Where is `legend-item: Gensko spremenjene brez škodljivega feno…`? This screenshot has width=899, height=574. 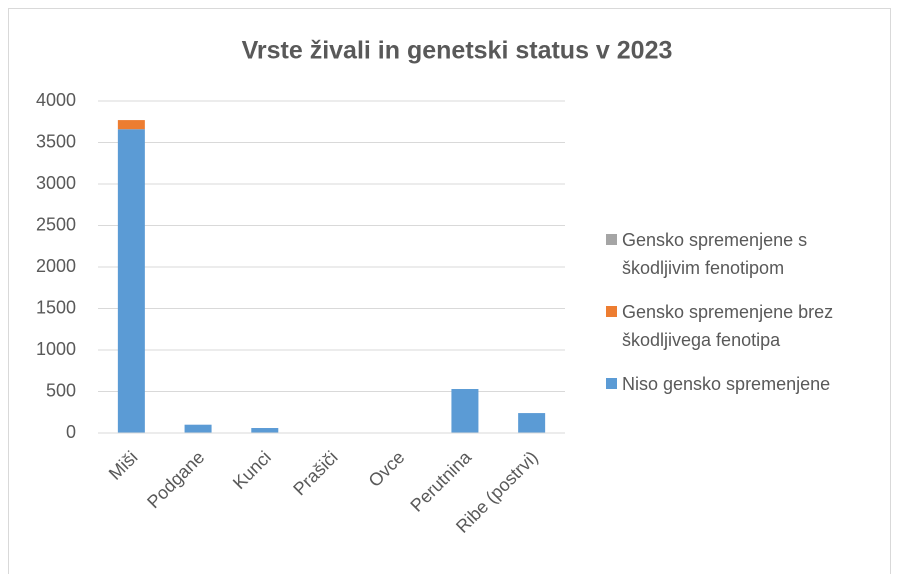 legend-item: Gensko spremenjene brez škodljivega feno… is located at coordinates (741, 326).